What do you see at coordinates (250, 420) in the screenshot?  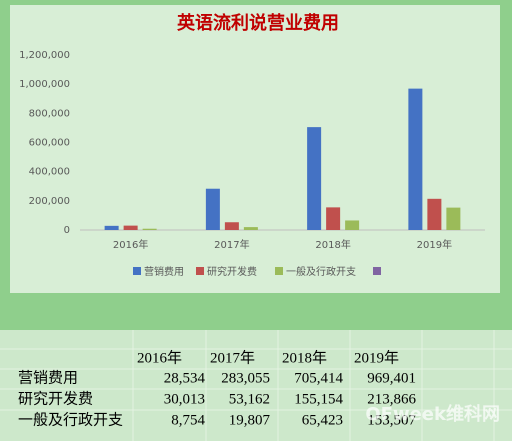 I see `table-cell: 19,807` at bounding box center [250, 420].